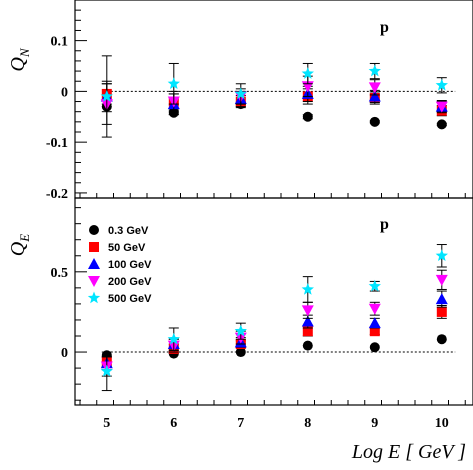 The image size is (473, 470). I want to click on x-tick-label: 6, so click(173, 423).